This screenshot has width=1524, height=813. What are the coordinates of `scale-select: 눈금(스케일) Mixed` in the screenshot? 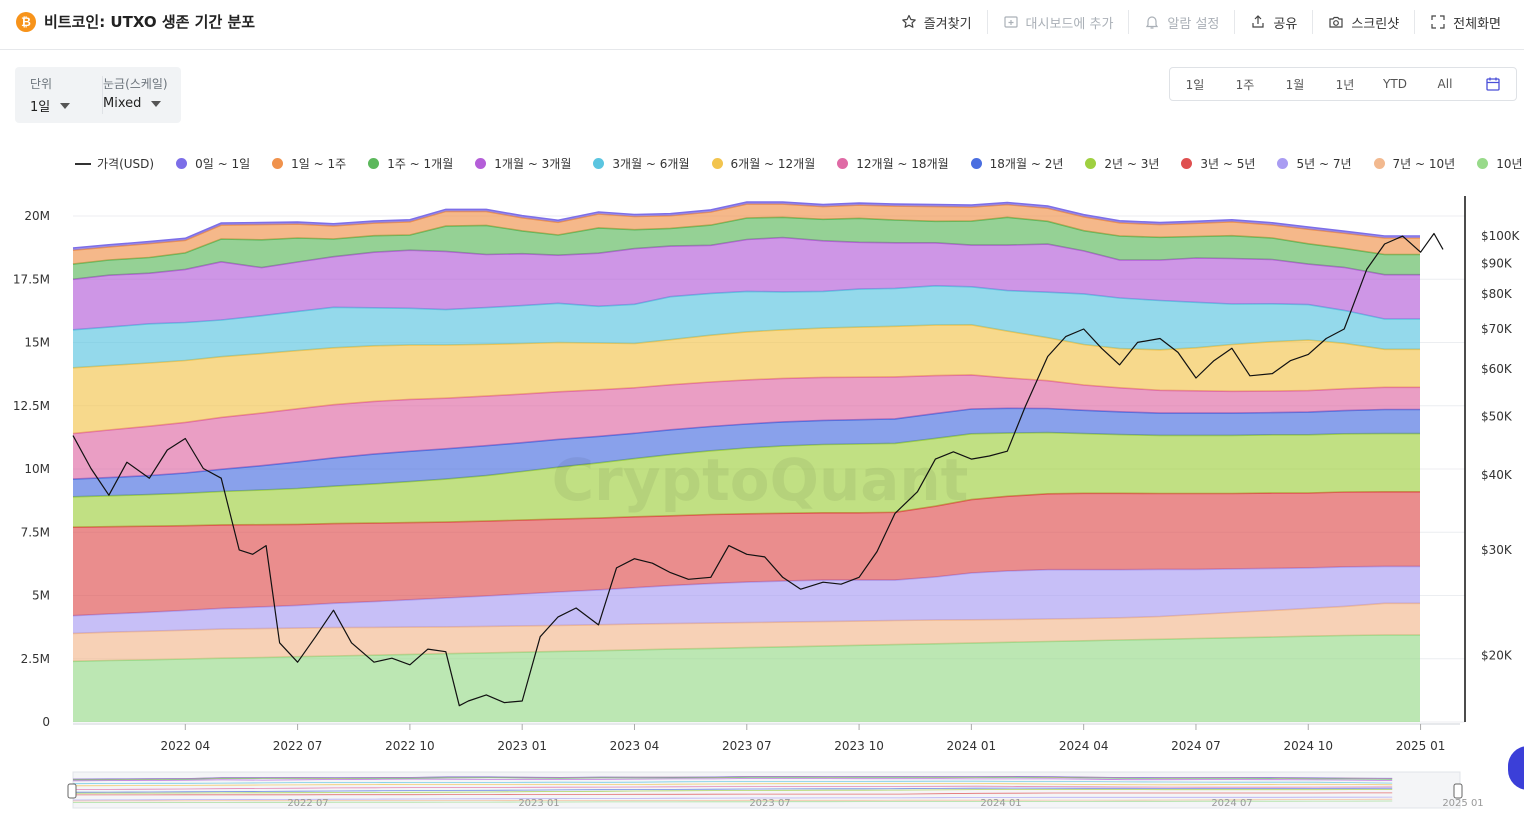 It's located at (135, 93).